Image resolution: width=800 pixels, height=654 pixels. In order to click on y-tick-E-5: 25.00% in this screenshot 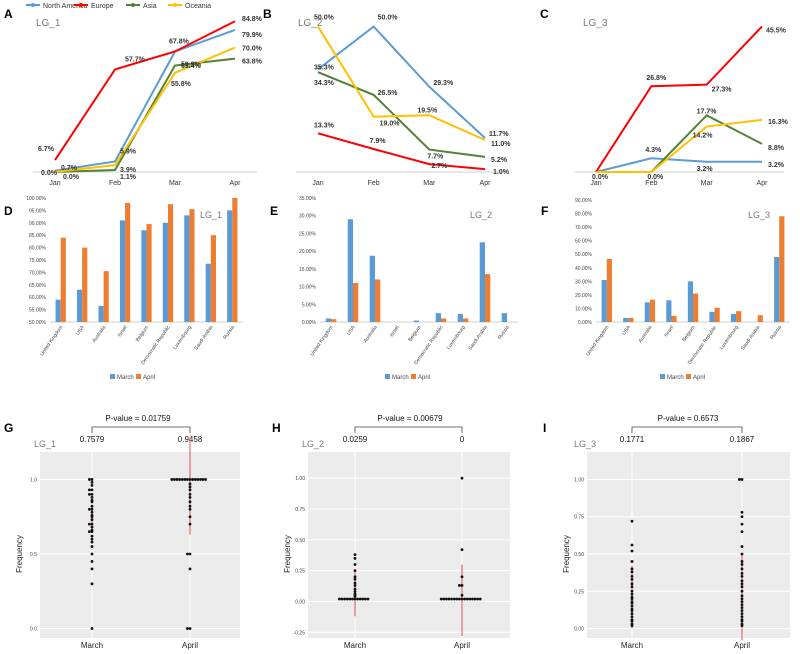, I will do `click(308, 234)`.